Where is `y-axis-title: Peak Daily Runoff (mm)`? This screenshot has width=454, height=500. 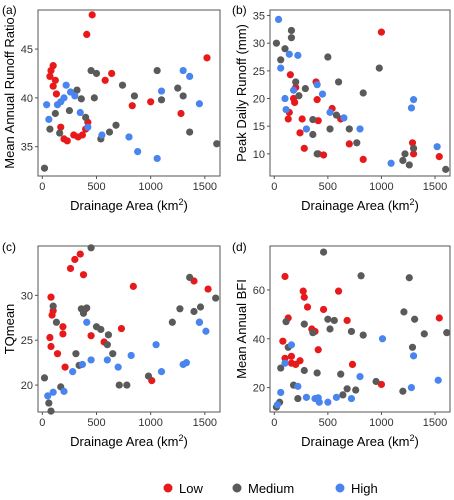 y-axis-title: Peak Daily Runoff (mm) is located at coordinates (241, 93).